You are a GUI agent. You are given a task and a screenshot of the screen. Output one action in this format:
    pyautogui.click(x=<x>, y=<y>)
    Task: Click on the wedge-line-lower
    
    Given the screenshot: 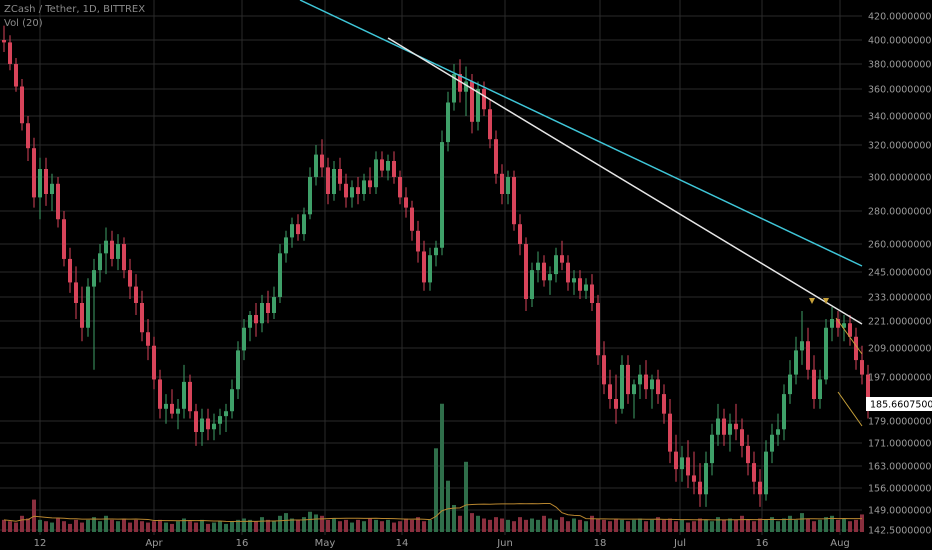 What is the action you would take?
    pyautogui.click(x=850, y=409)
    